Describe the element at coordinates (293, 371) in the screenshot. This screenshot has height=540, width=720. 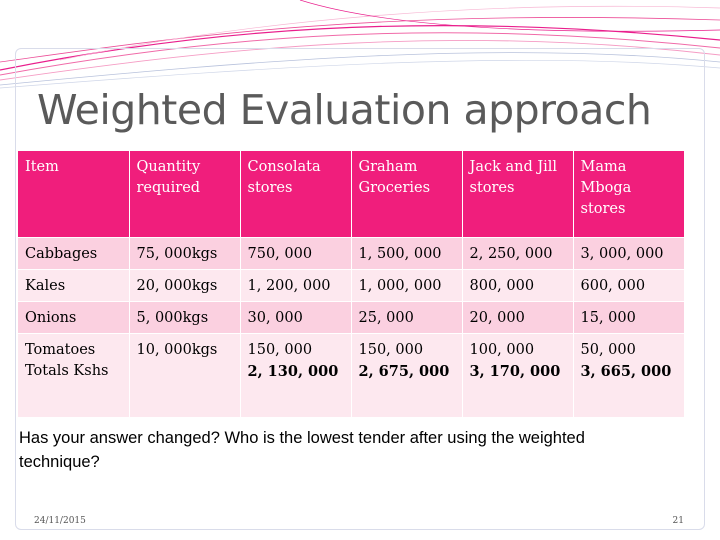
I see `total-consolata: 2, 130, 000` at that location.